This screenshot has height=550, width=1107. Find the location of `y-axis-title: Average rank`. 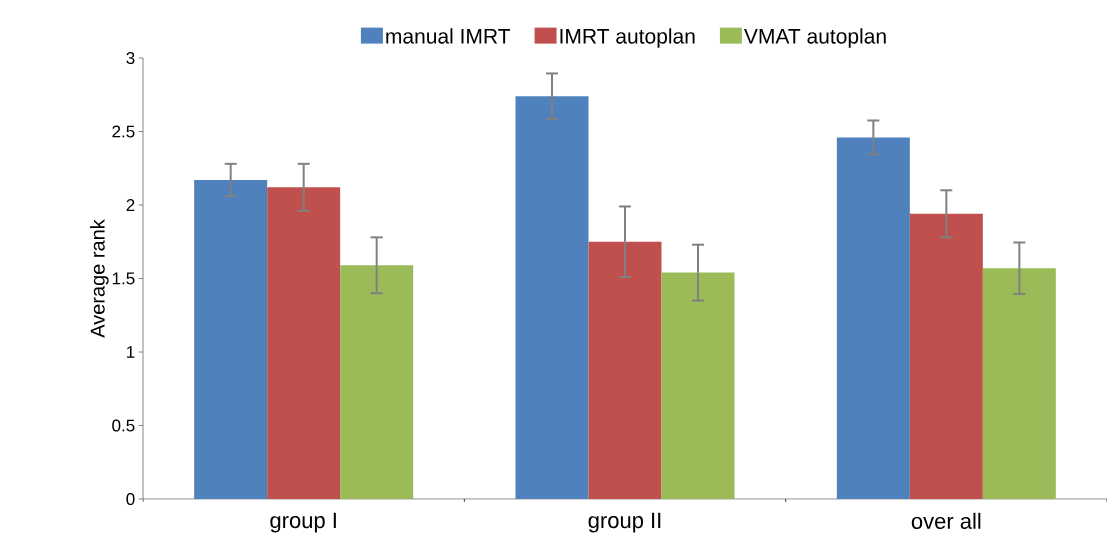

y-axis-title: Average rank is located at coordinates (99, 278).